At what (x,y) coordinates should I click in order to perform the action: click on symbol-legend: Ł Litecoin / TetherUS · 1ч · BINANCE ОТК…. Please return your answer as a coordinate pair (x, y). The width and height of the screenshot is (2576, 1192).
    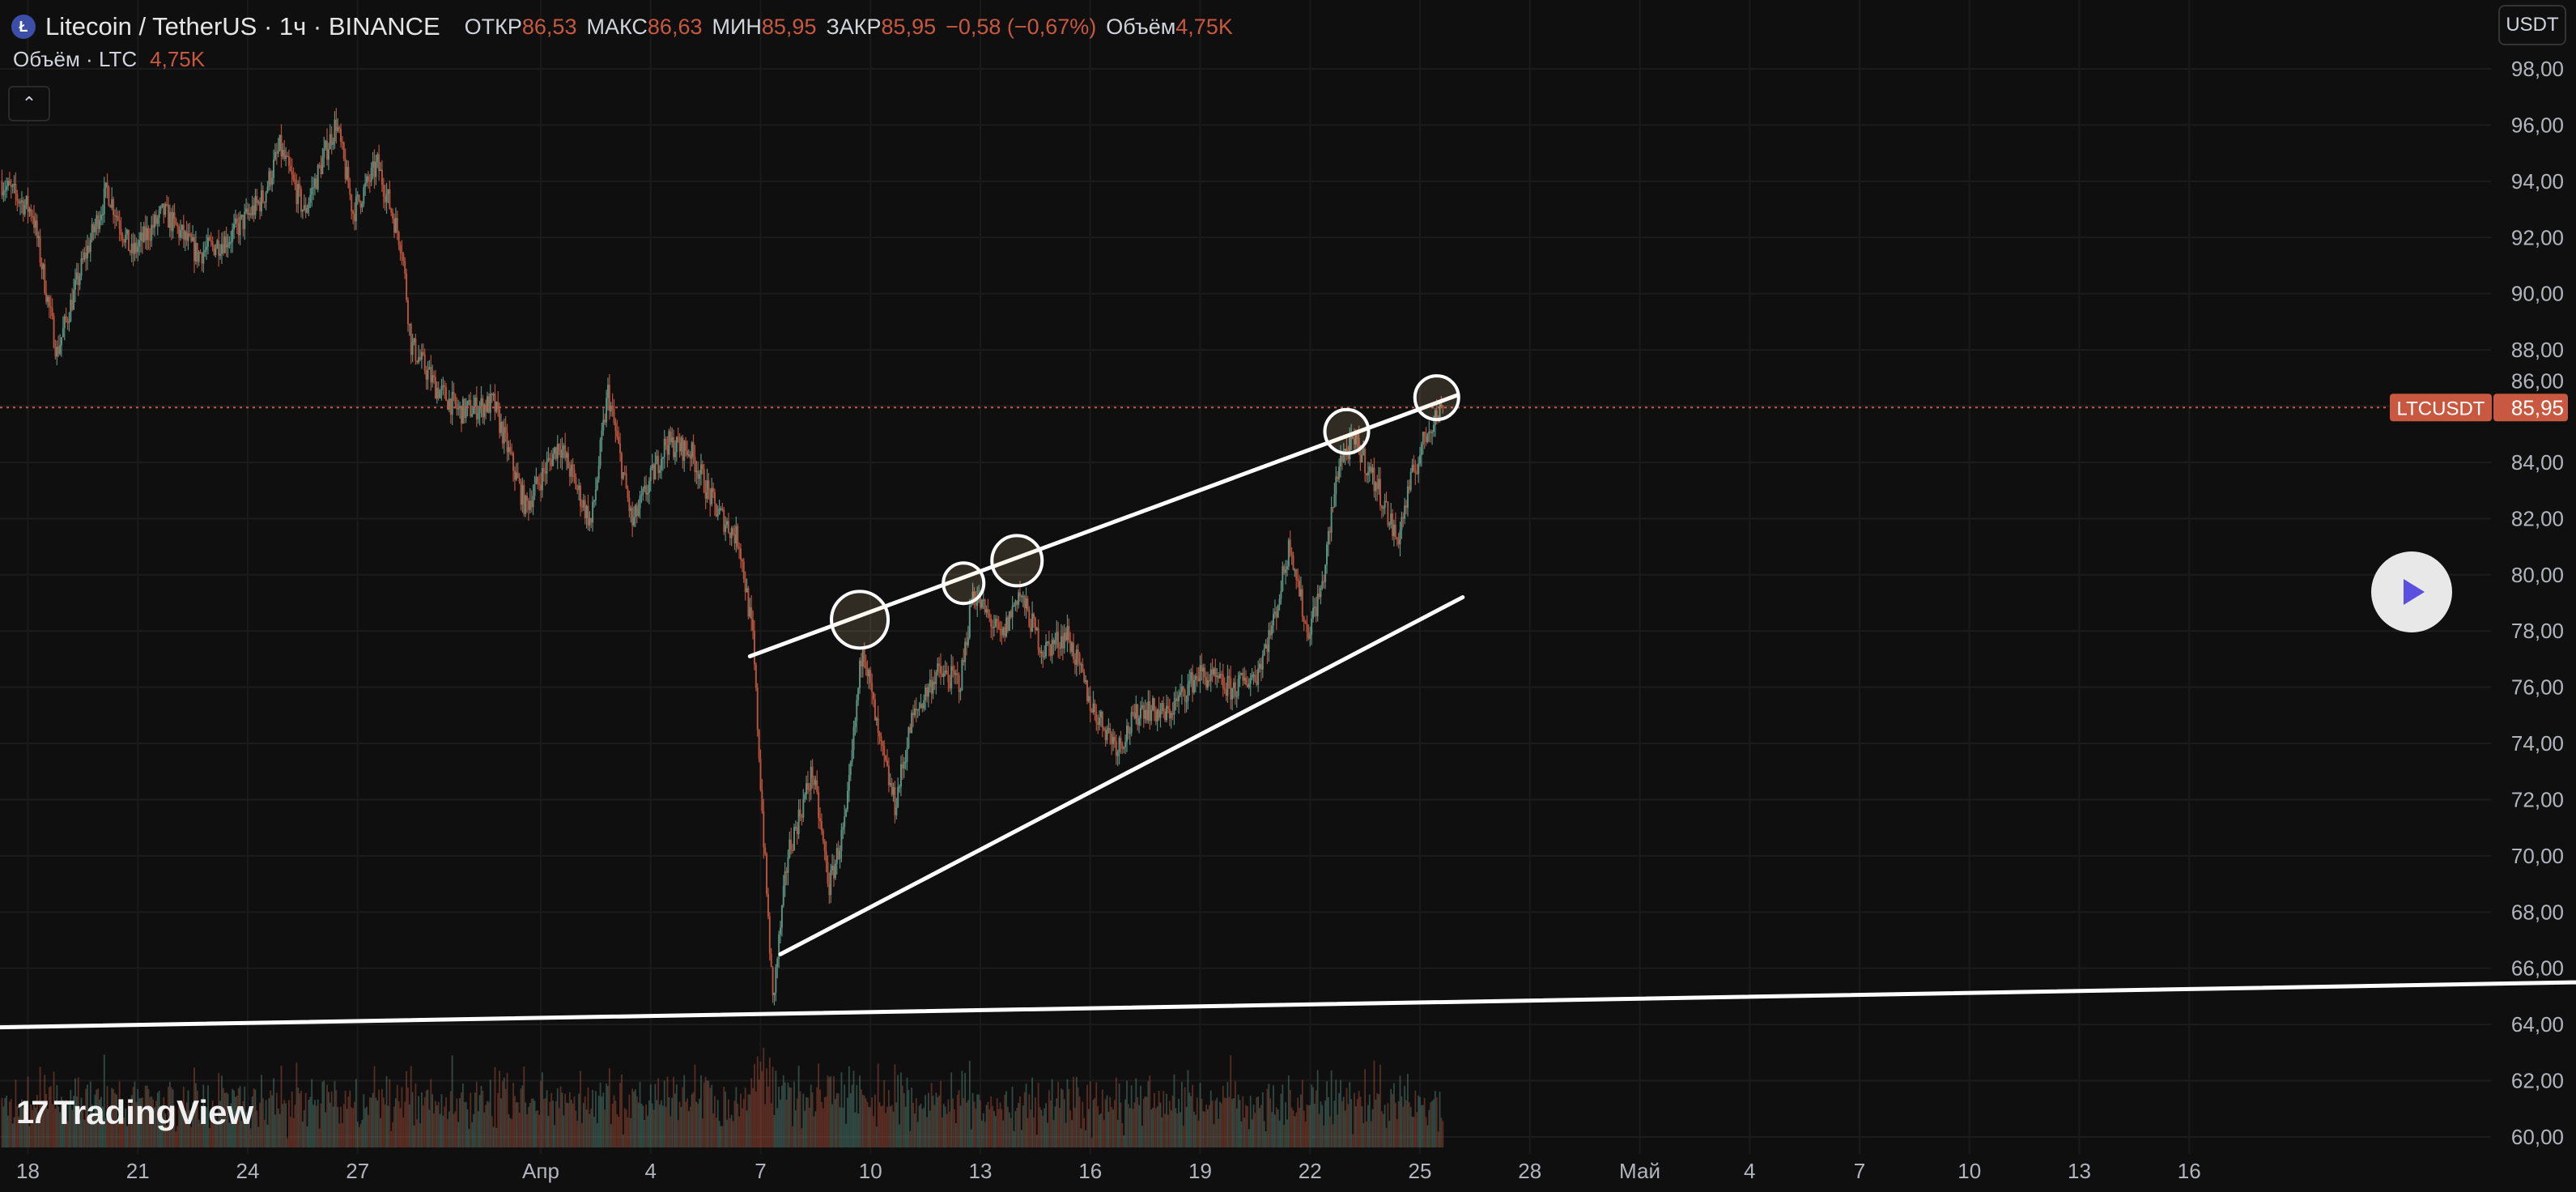
    Looking at the image, I should click on (622, 26).